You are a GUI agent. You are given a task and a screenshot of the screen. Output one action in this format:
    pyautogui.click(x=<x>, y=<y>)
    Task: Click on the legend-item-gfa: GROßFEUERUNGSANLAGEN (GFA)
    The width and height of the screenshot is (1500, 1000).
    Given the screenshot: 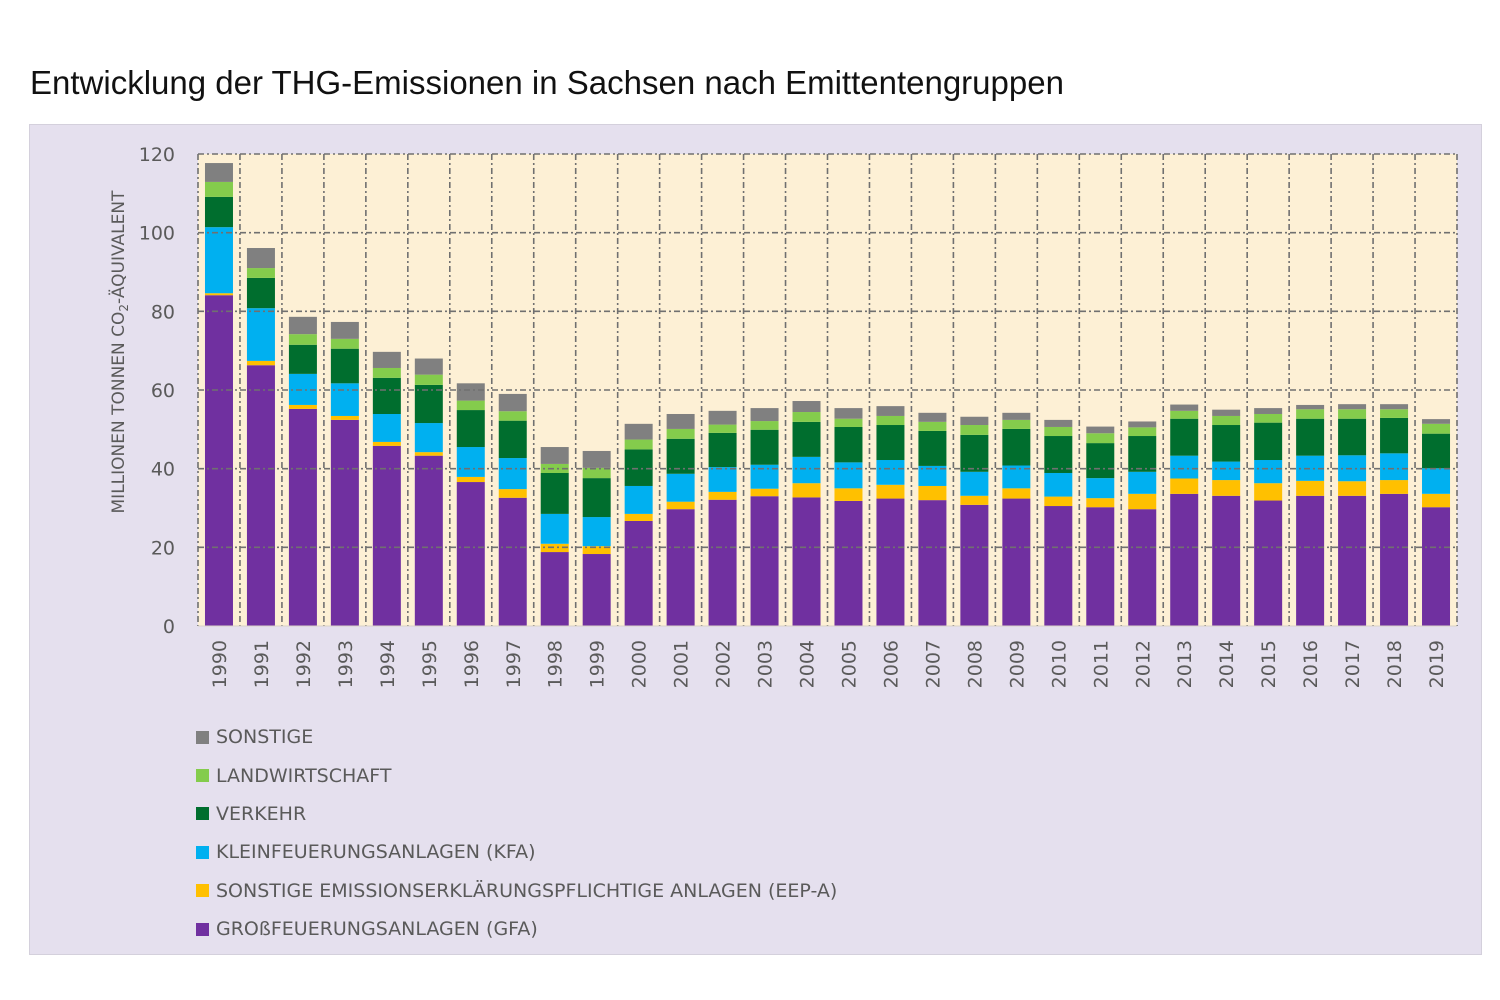 What is the action you would take?
    pyautogui.click(x=516, y=929)
    